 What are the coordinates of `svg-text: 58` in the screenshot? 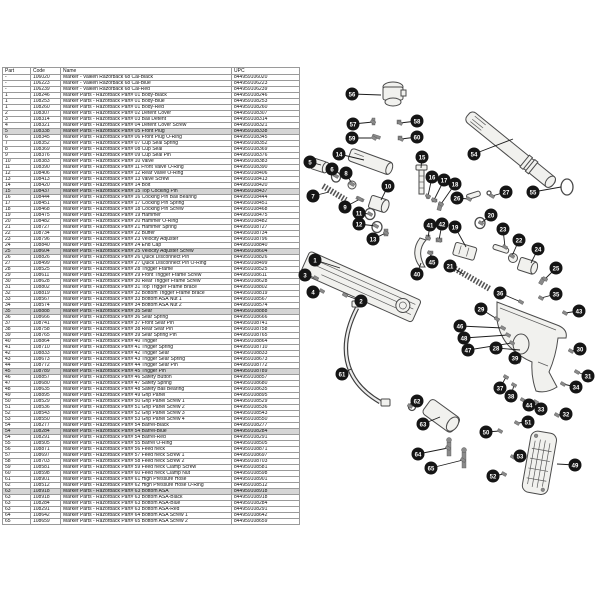 It's located at (417, 122).